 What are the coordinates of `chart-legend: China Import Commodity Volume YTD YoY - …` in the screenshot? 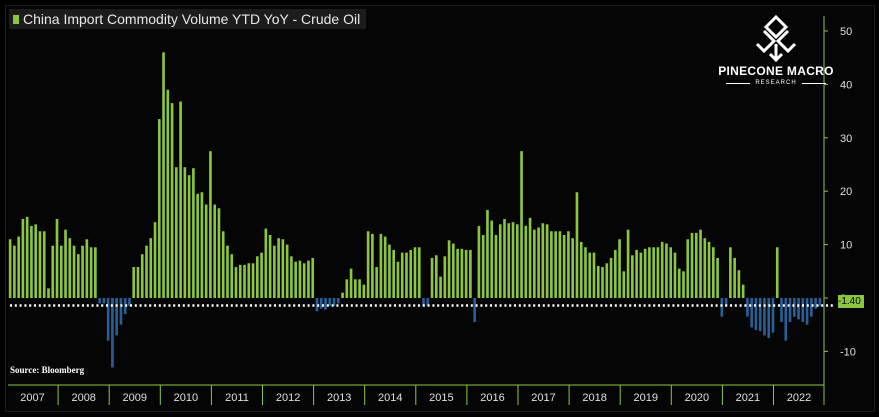 It's located at (188, 19).